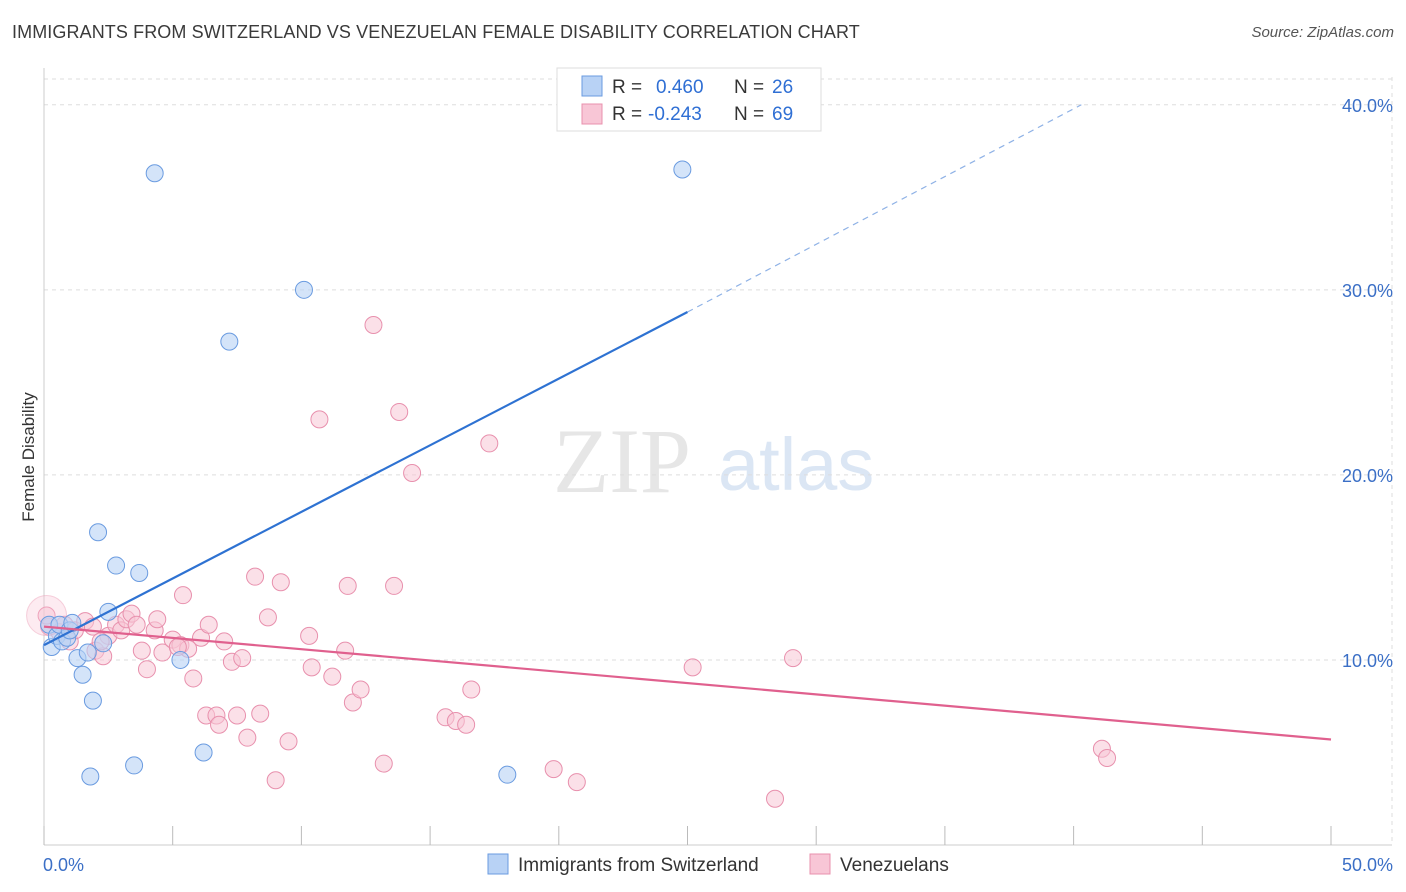 The width and height of the screenshot is (1406, 892). I want to click on legend-r-label-1: R =, so click(627, 87).